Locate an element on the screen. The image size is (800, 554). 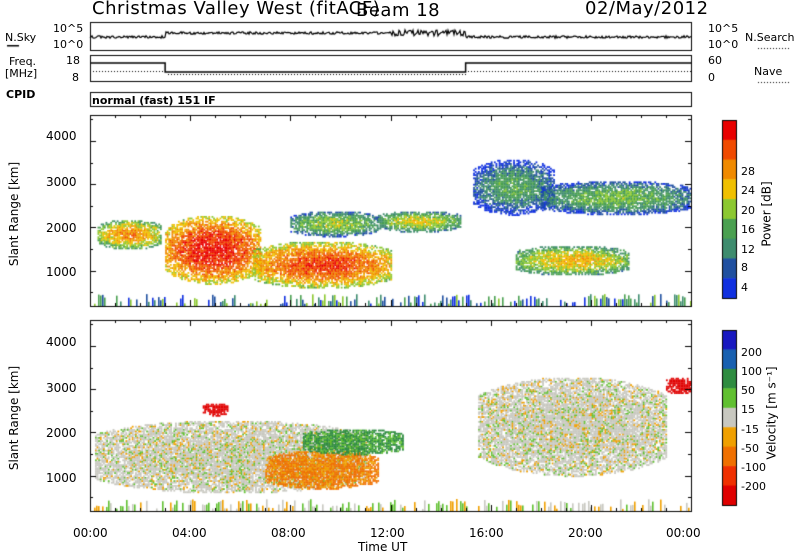
nsearch-label: N.Search is located at coordinates (770, 37).